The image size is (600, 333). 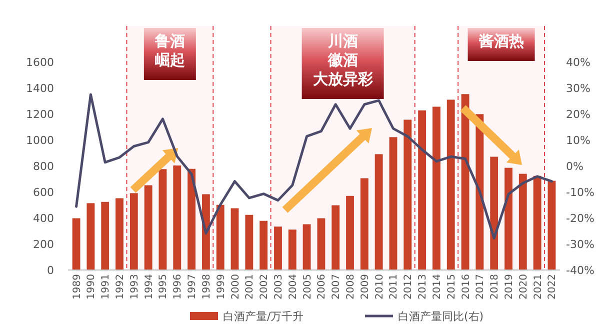 What do you see at coordinates (336, 287) in the screenshot?
I see `x-tick-label: 2007` at bounding box center [336, 287].